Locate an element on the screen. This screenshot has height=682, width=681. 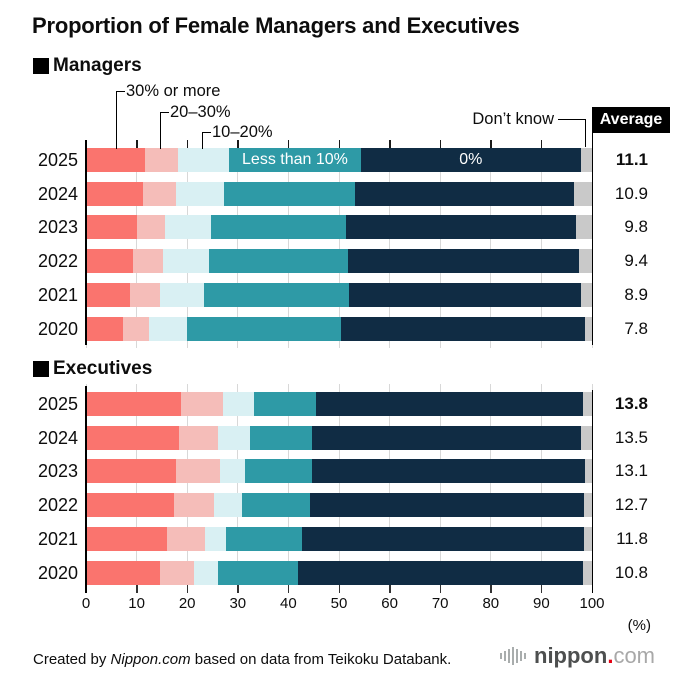
logo-tld: com is located at coordinates (634, 655).